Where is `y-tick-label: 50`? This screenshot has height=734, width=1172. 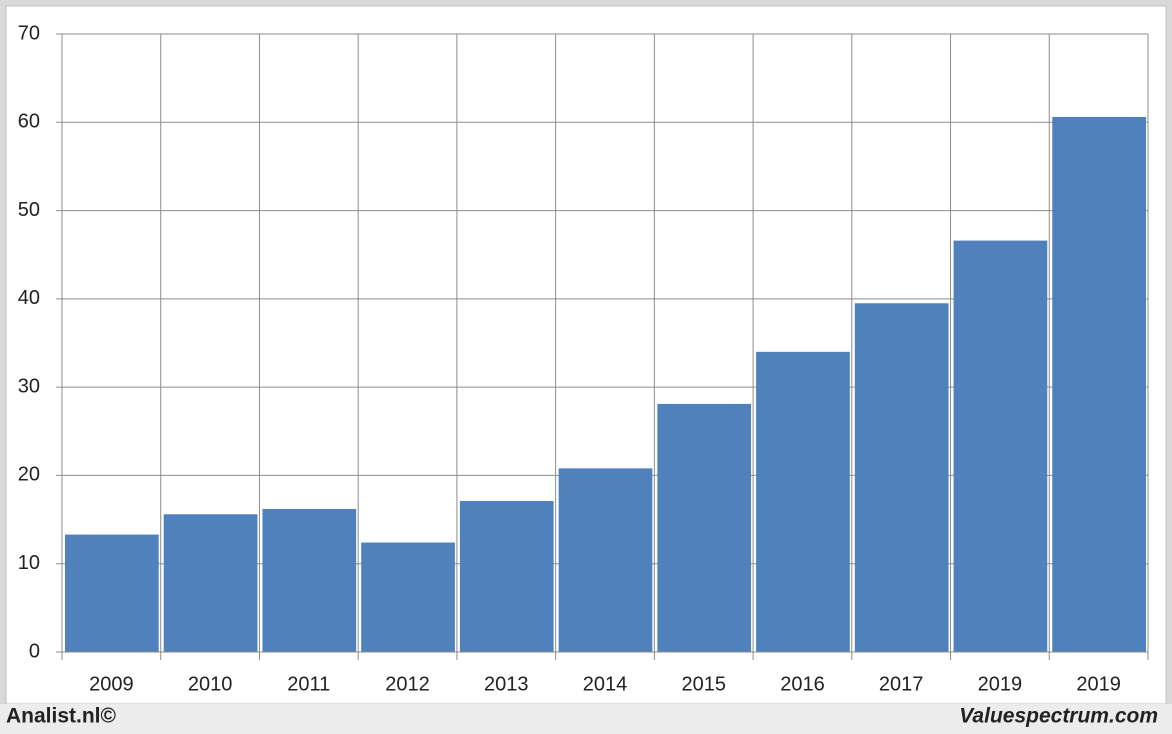
y-tick-label: 50 is located at coordinates (29, 210).